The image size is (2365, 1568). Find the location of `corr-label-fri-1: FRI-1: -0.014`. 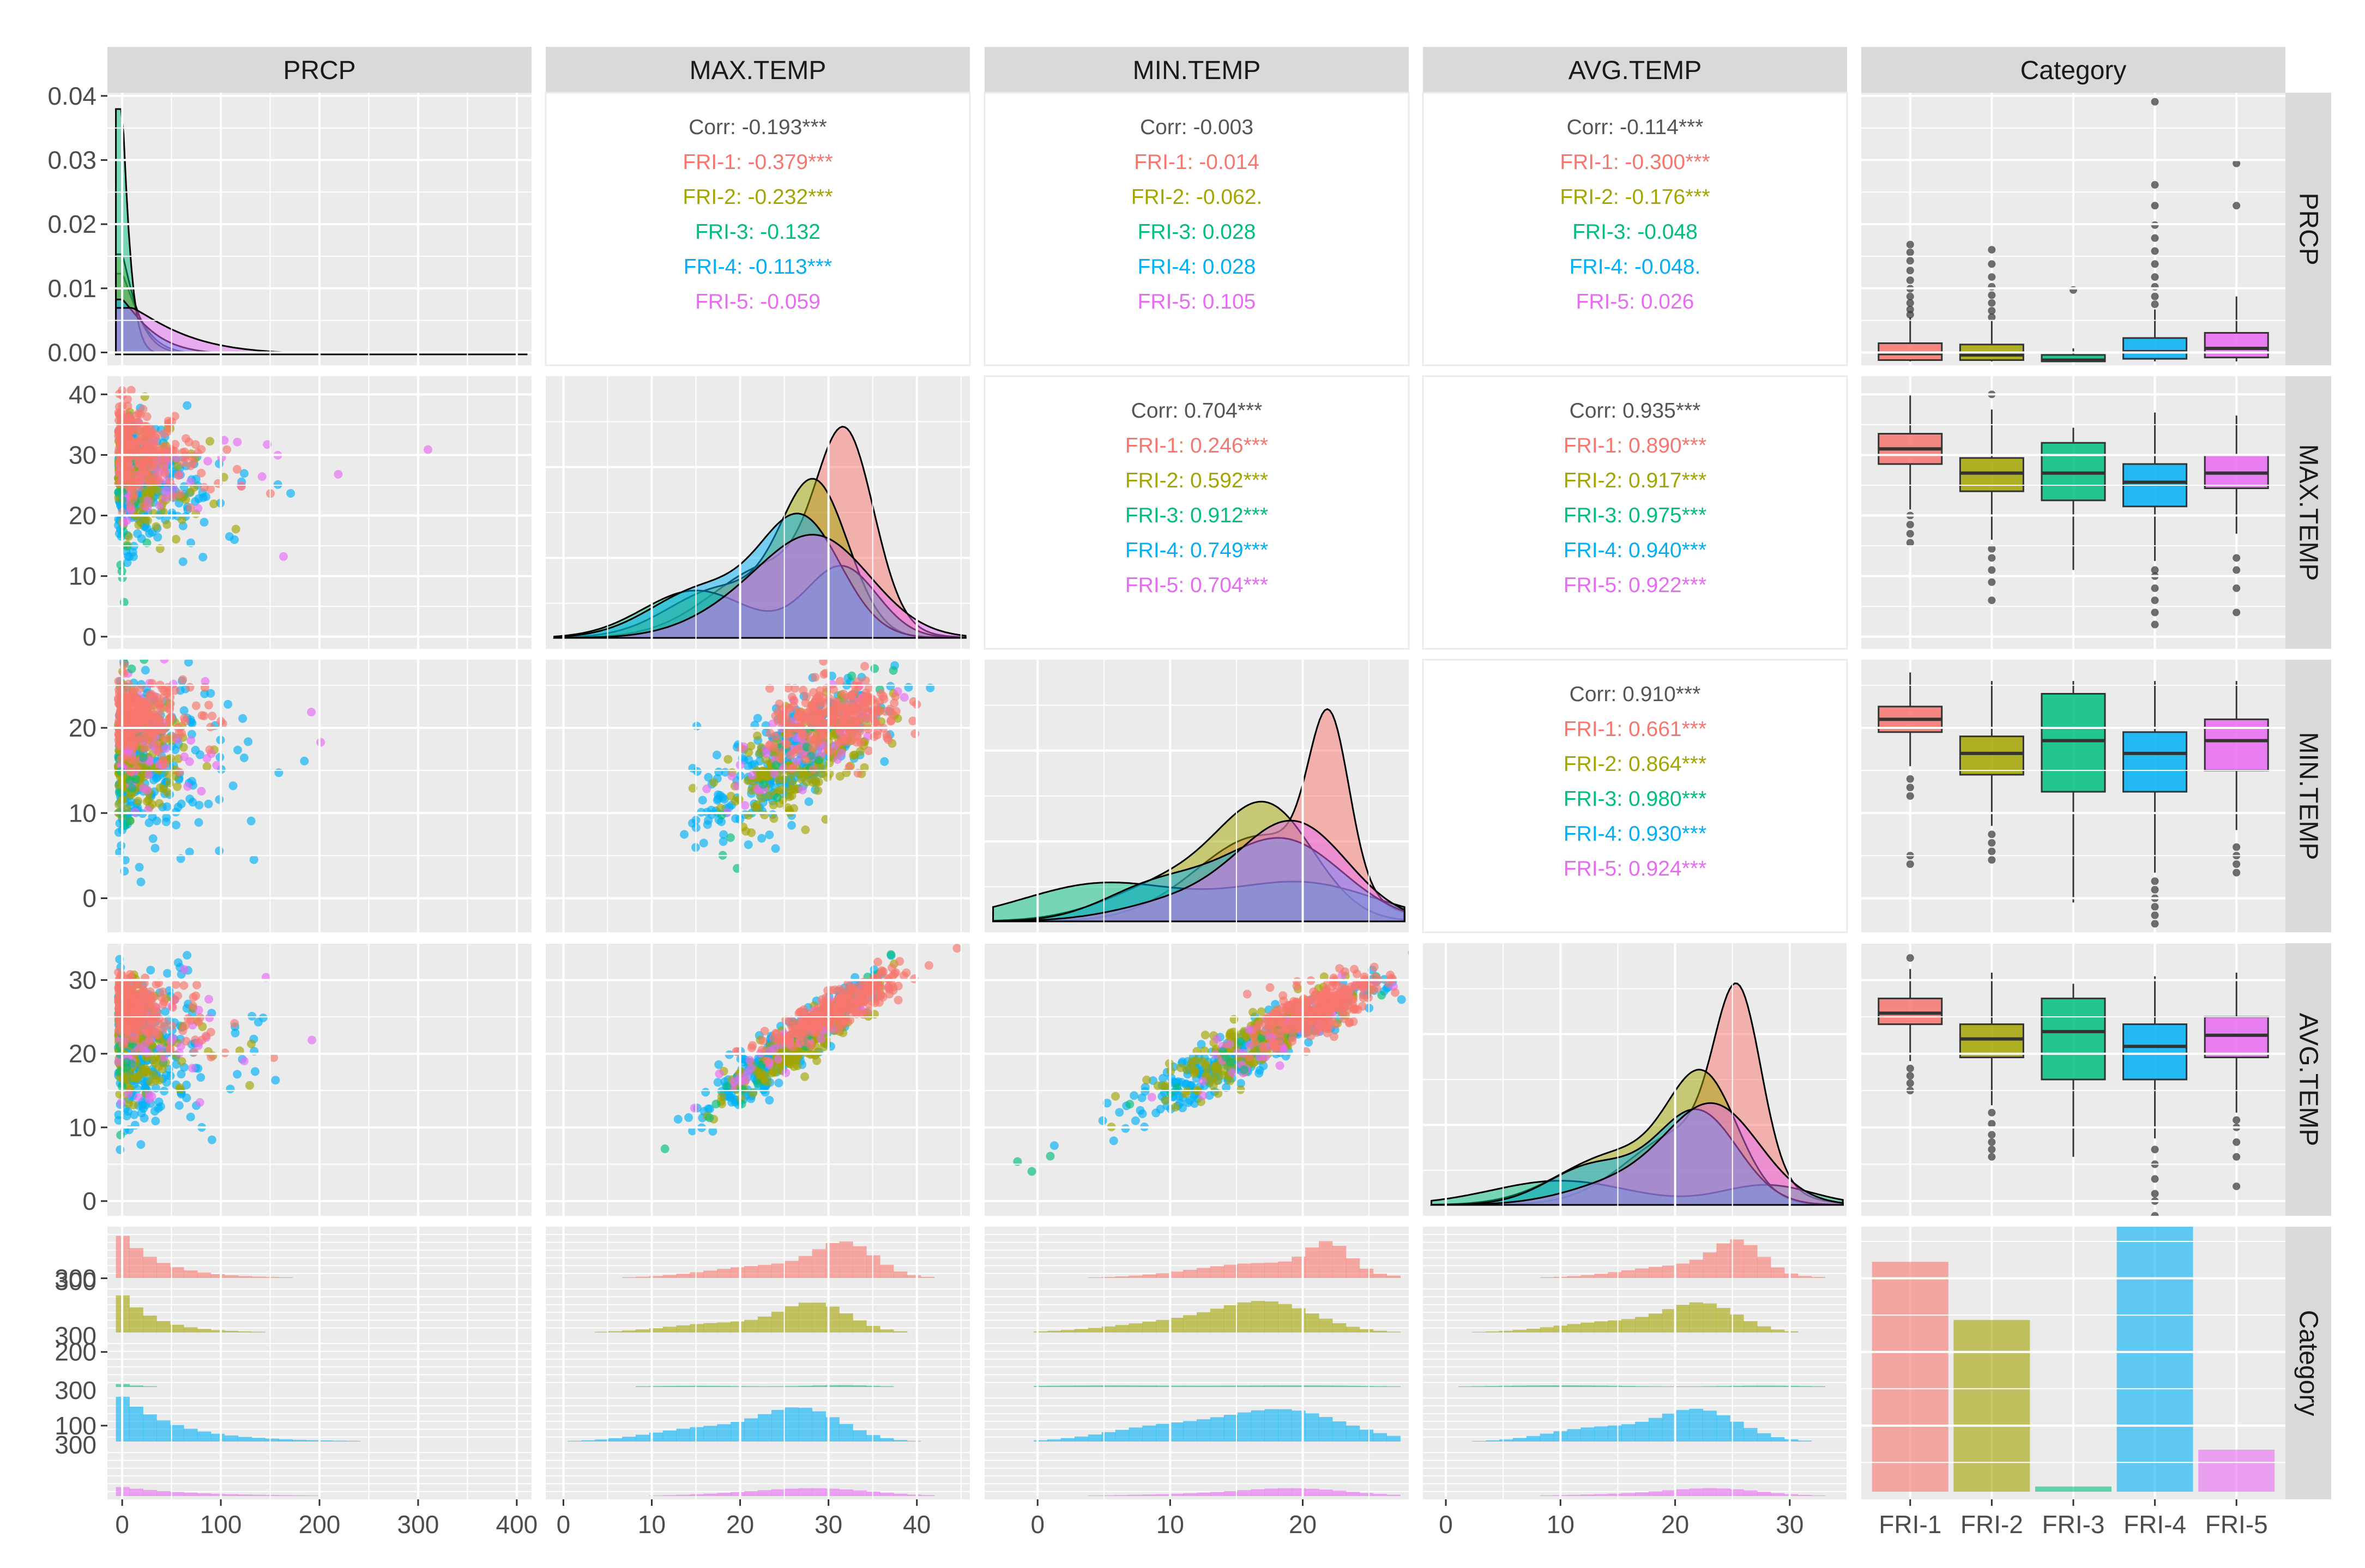

corr-label-fri-1: FRI-1: -0.014 is located at coordinates (1196, 162).